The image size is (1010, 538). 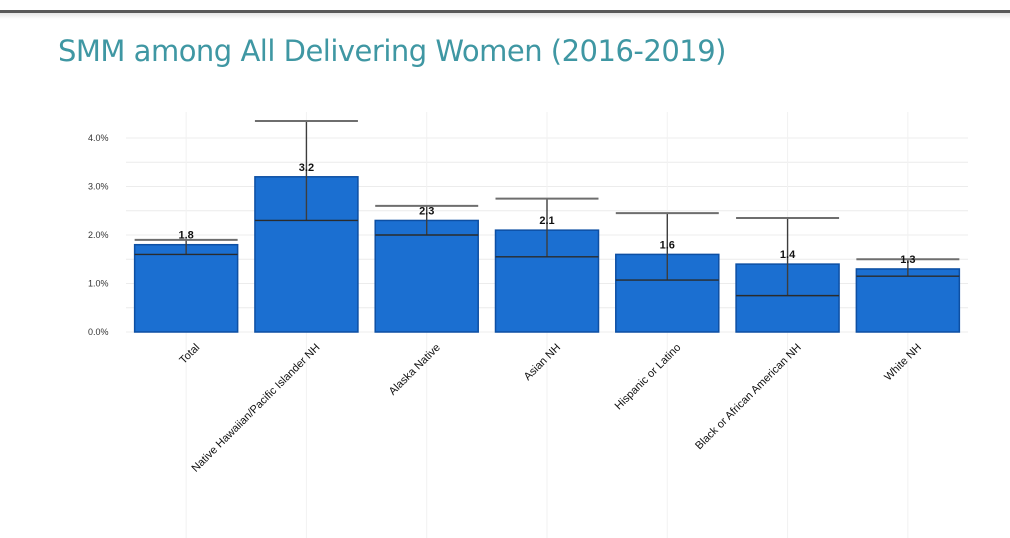 What do you see at coordinates (667, 245) in the screenshot?
I see `data-label: 1.6` at bounding box center [667, 245].